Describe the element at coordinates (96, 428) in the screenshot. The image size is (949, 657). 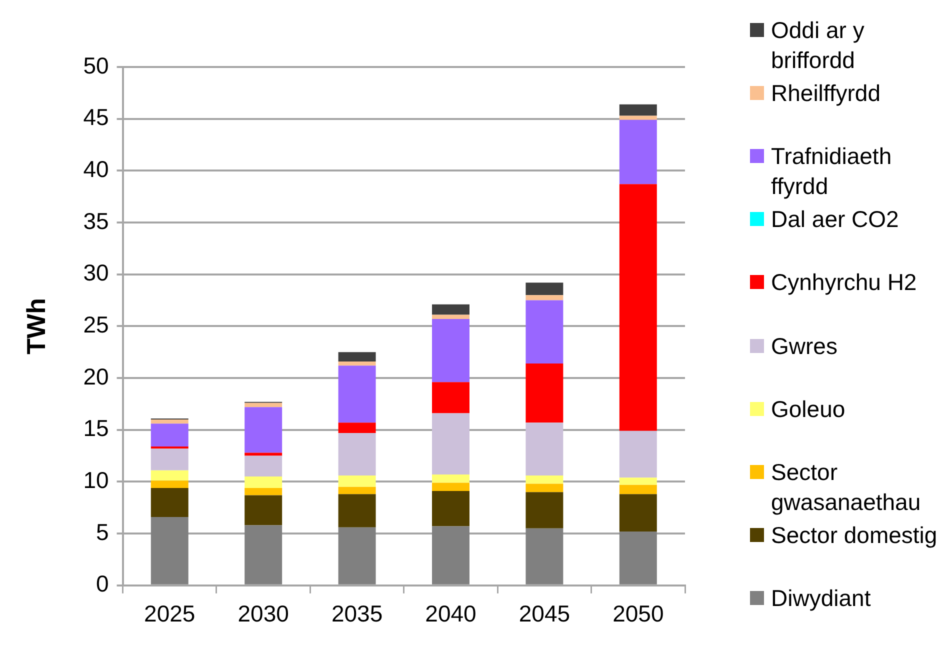
I see `y-tick-label: 15` at that location.